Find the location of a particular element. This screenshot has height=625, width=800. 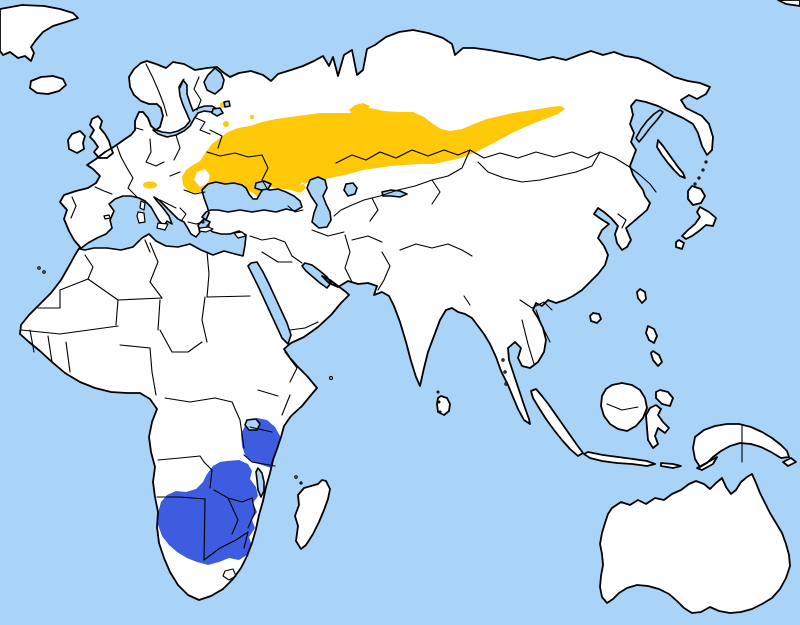

island-corsica is located at coordinates (142, 205).